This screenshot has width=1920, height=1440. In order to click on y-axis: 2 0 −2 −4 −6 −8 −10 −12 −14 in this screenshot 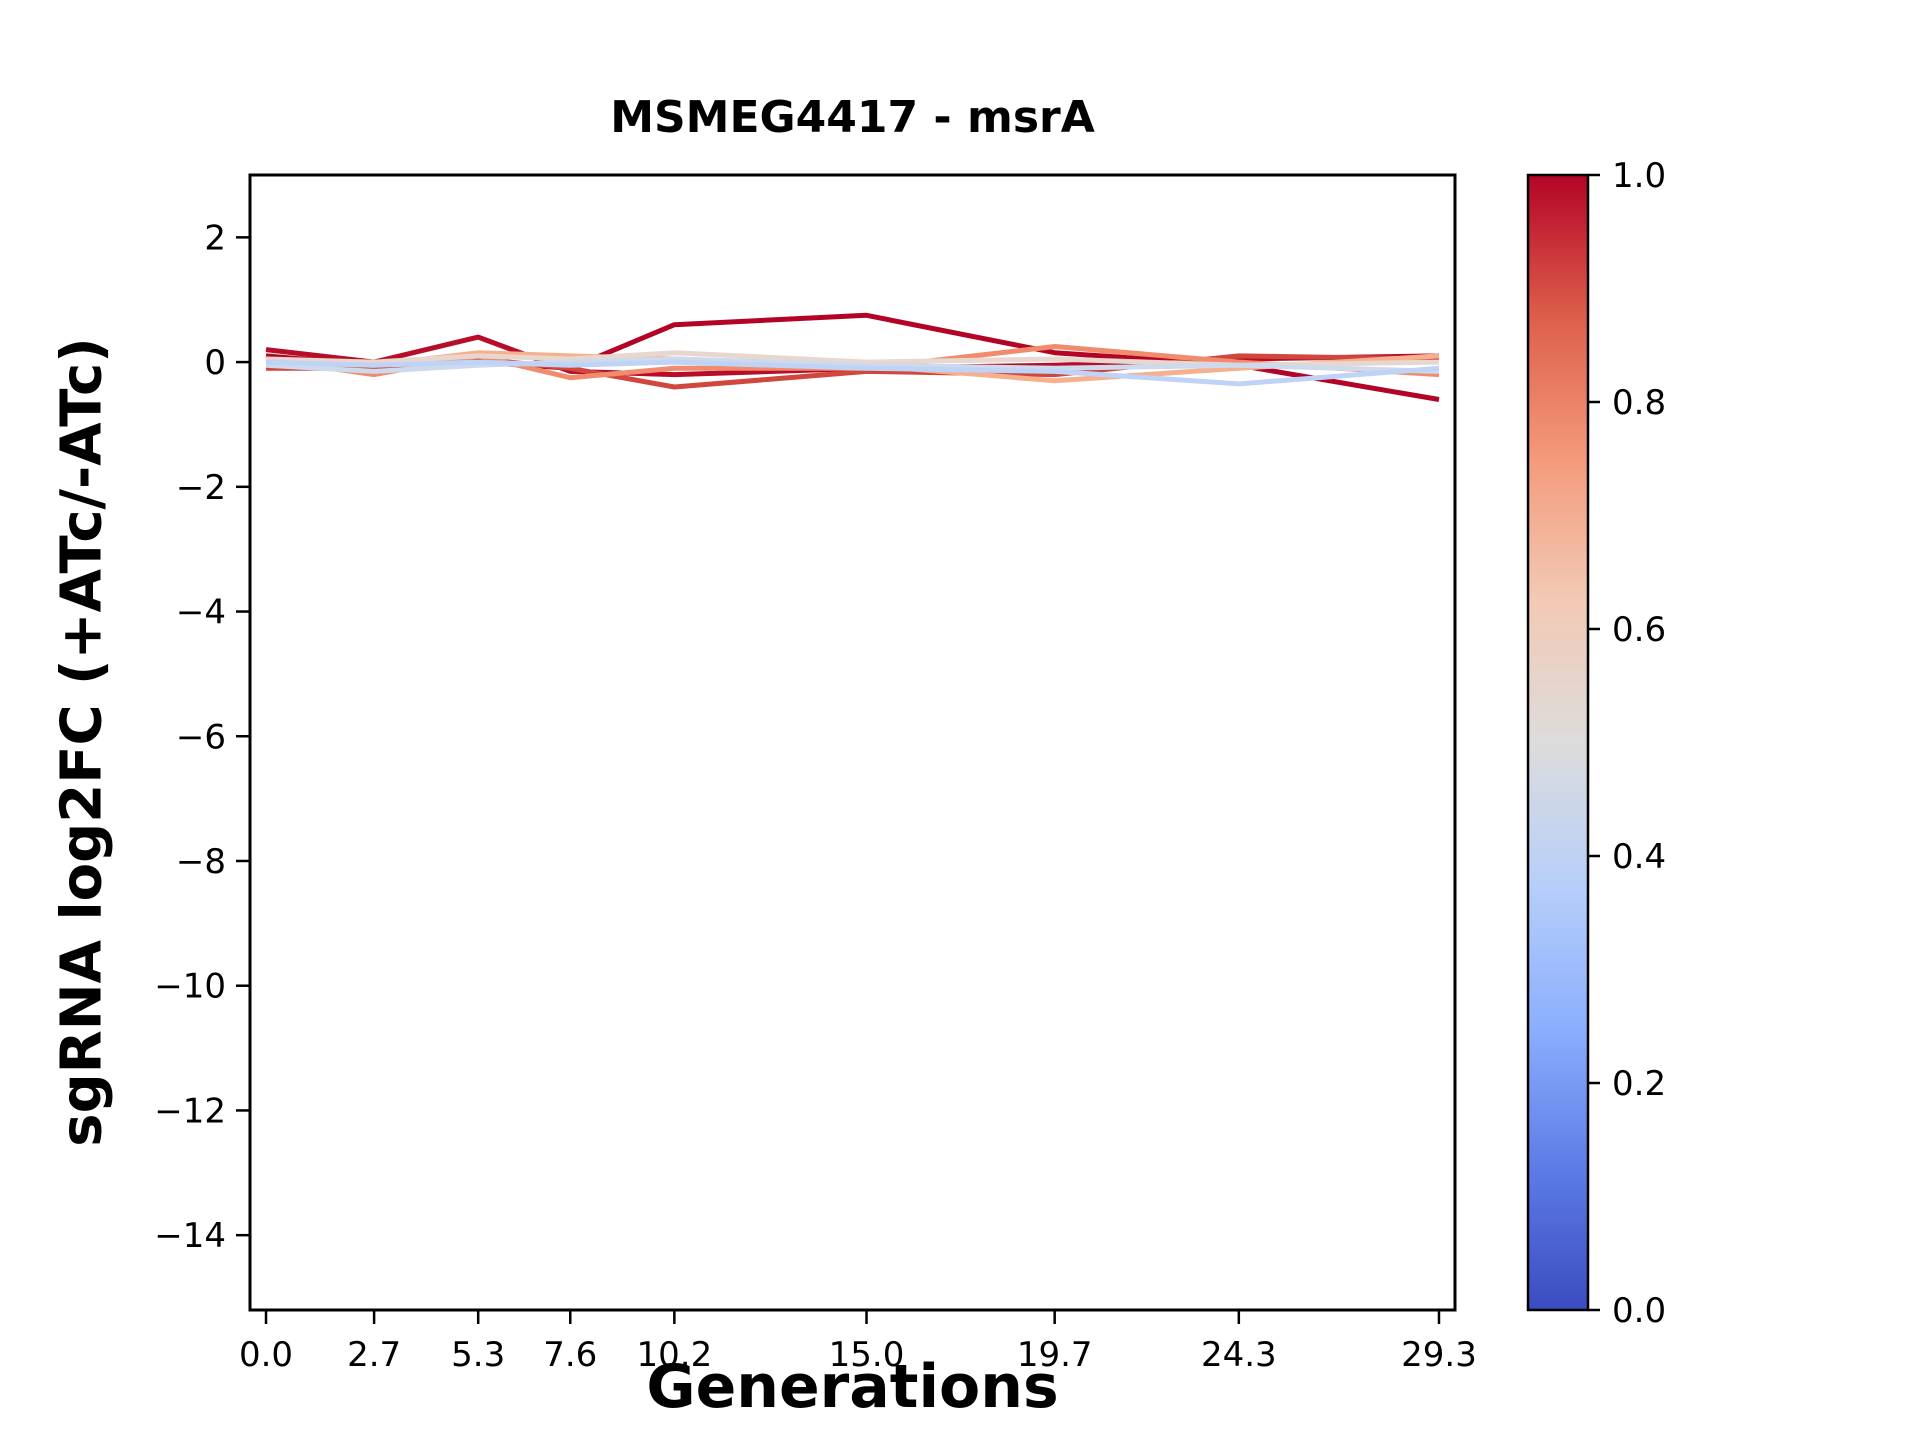, I will do `click(202, 737)`.